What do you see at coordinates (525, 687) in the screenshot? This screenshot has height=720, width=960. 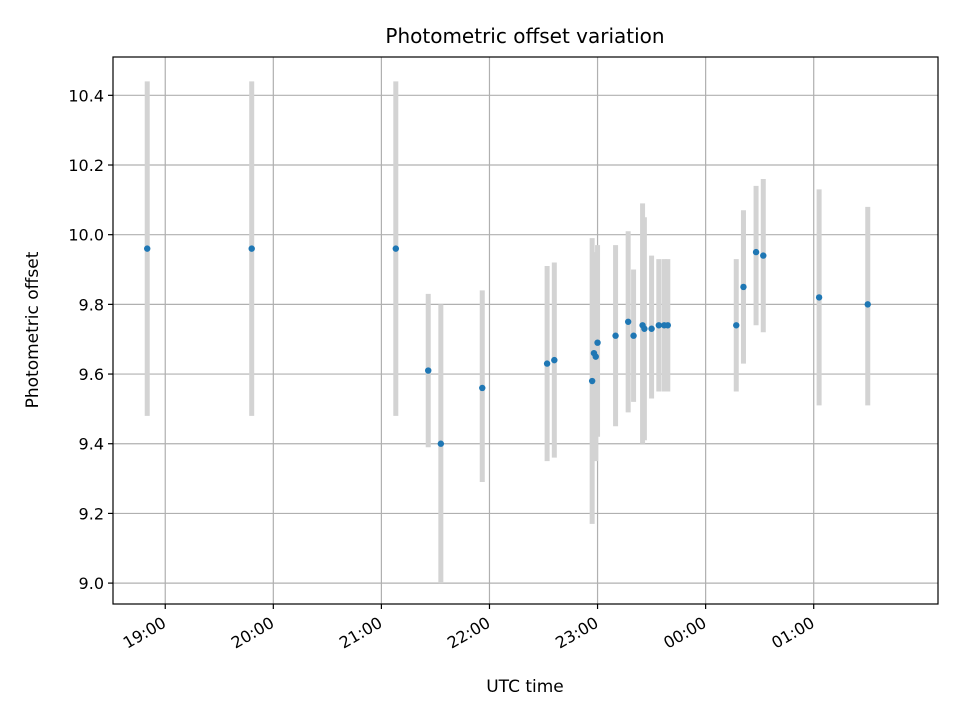 I see `x-axis-label: UTC time` at bounding box center [525, 687].